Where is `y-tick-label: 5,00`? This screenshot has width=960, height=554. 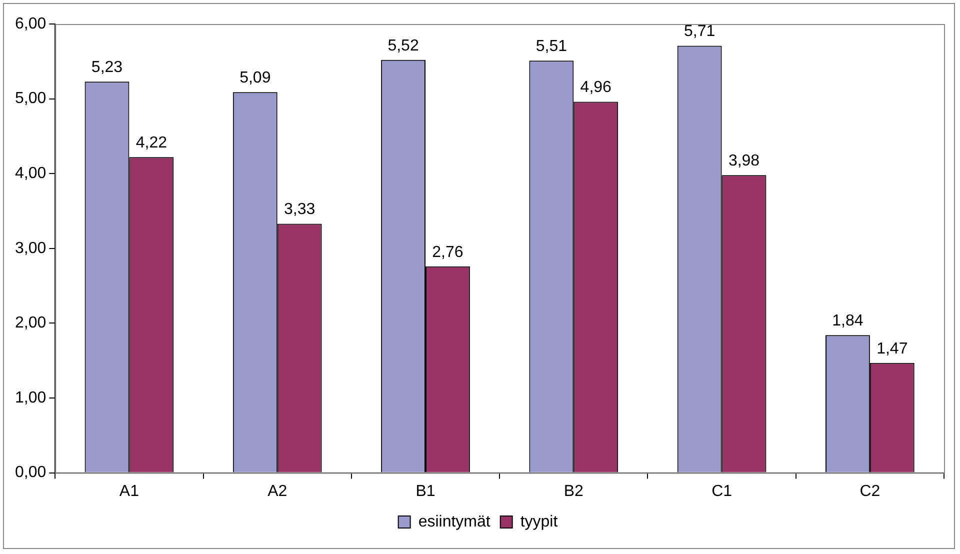
y-tick-label: 5,00 is located at coordinates (30, 99).